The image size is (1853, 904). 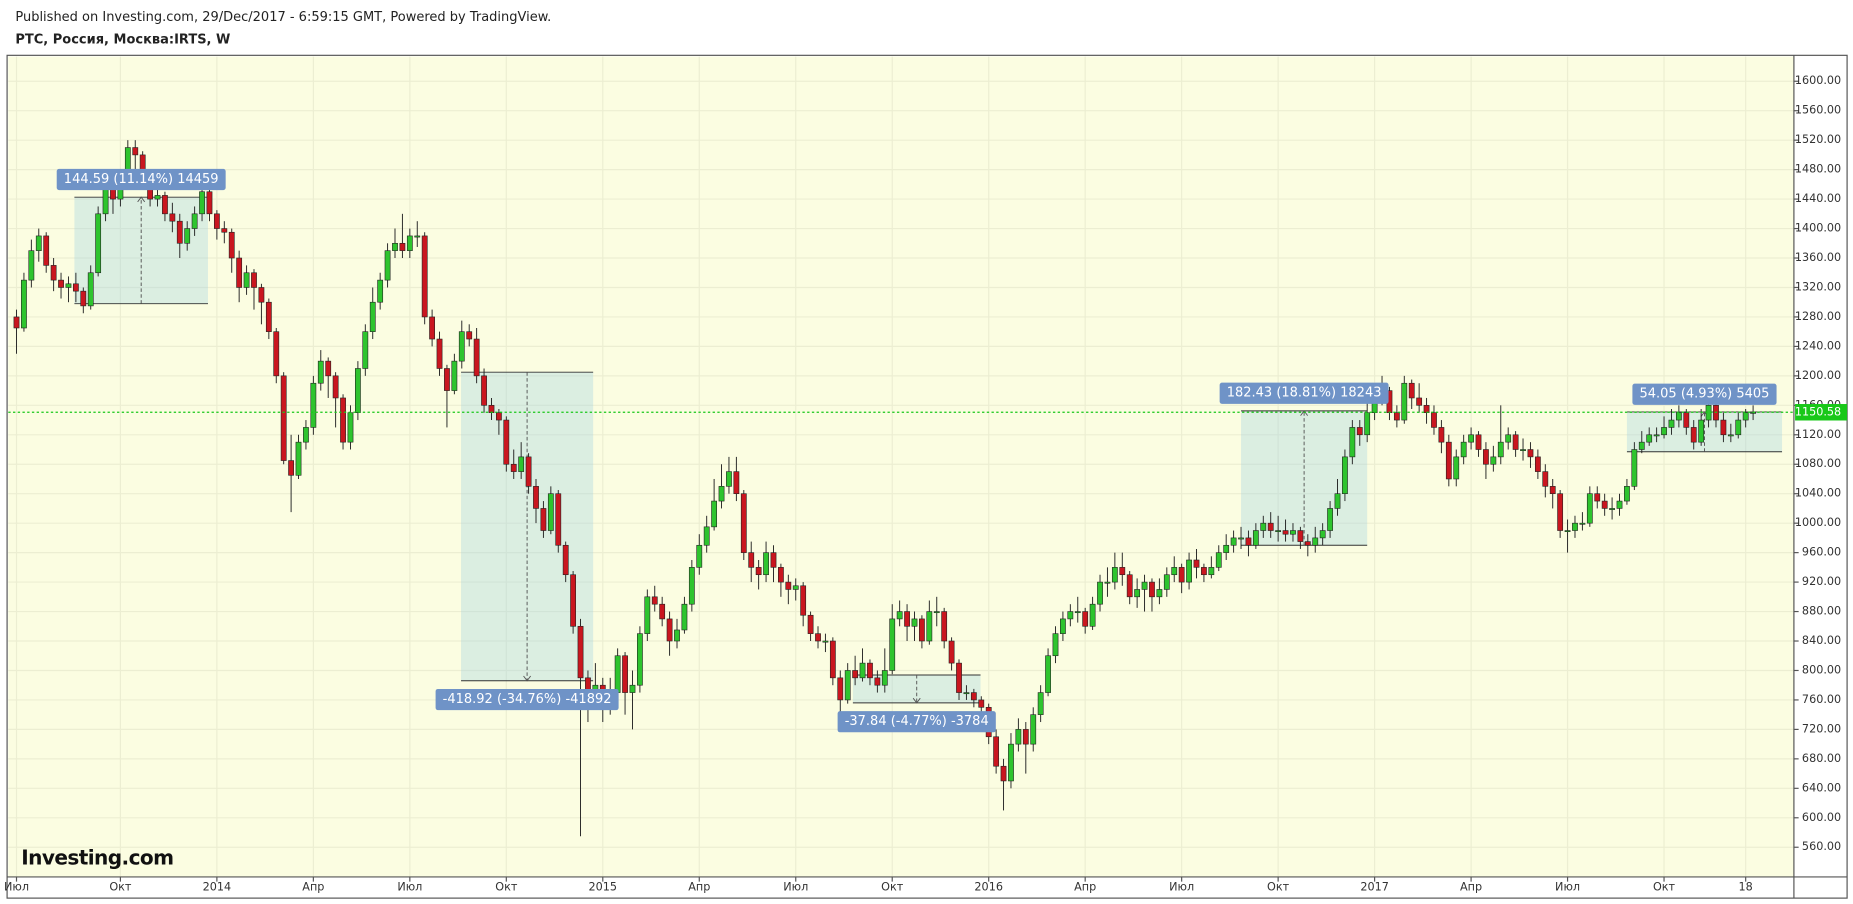 I want to click on x-tick-label: Апр, so click(x=313, y=887).